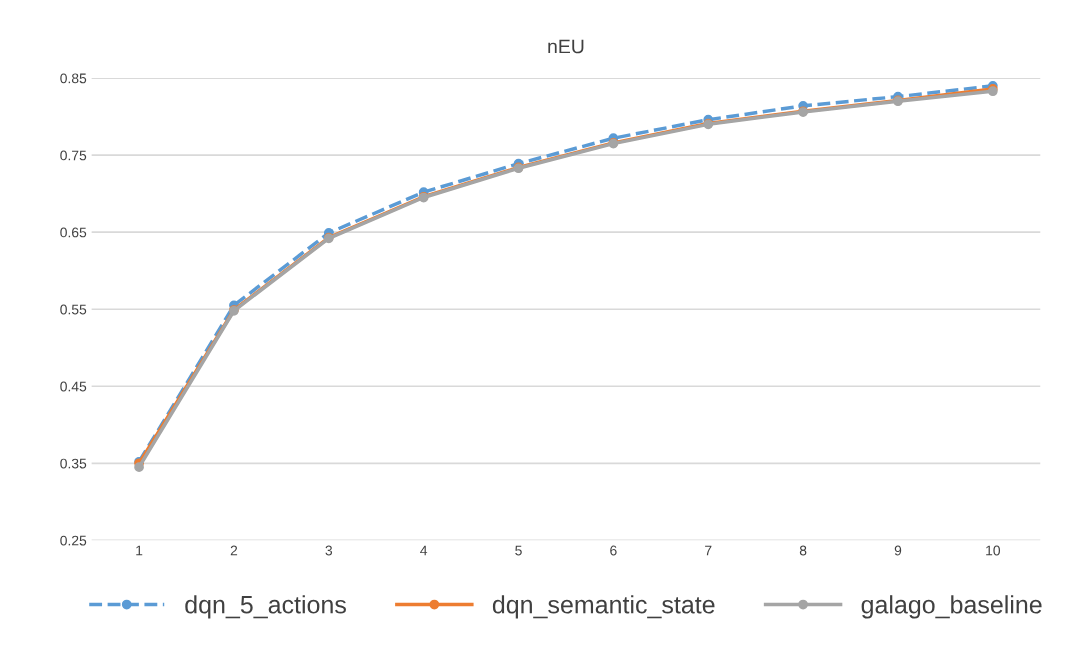 The height and width of the screenshot is (651, 1078). I want to click on x-tick-label: 2, so click(234, 550).